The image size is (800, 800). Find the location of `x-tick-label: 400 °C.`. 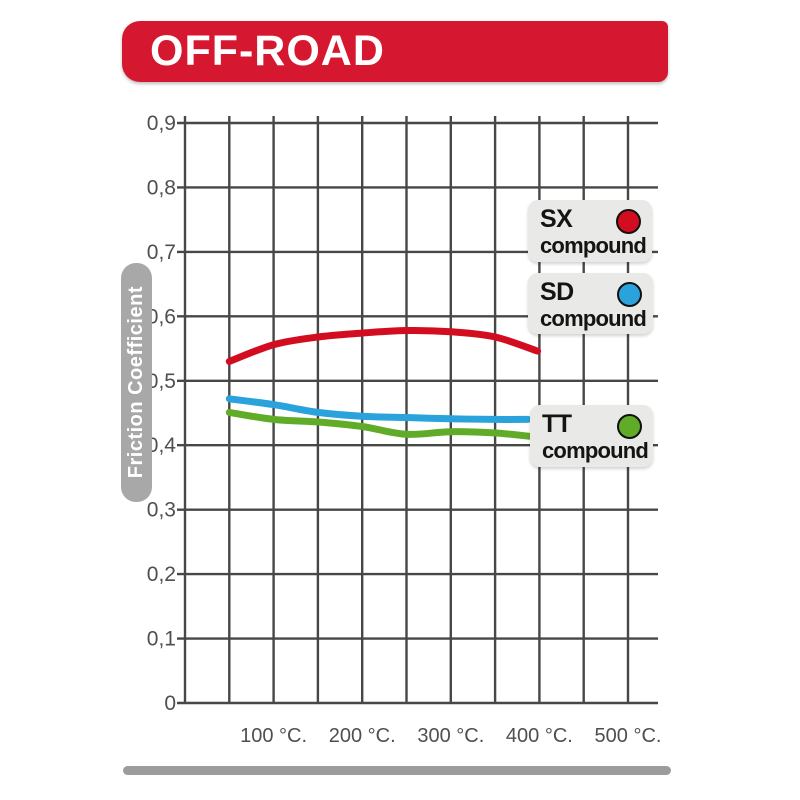

x-tick-label: 400 °C. is located at coordinates (539, 736).